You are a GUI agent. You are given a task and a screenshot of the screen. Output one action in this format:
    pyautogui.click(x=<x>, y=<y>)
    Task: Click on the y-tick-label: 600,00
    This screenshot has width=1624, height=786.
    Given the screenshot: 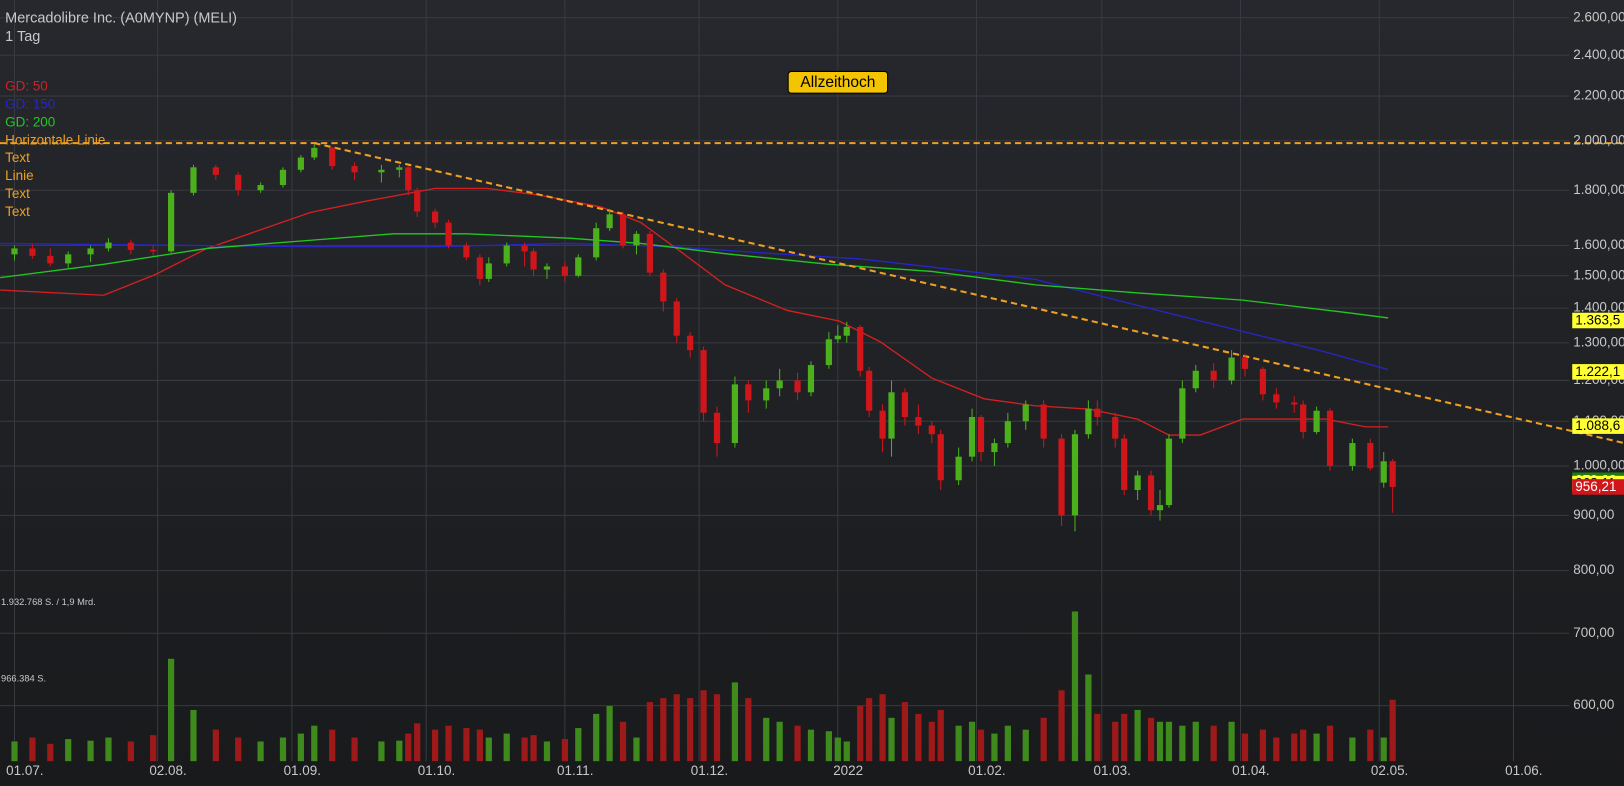 What is the action you would take?
    pyautogui.click(x=1593, y=704)
    